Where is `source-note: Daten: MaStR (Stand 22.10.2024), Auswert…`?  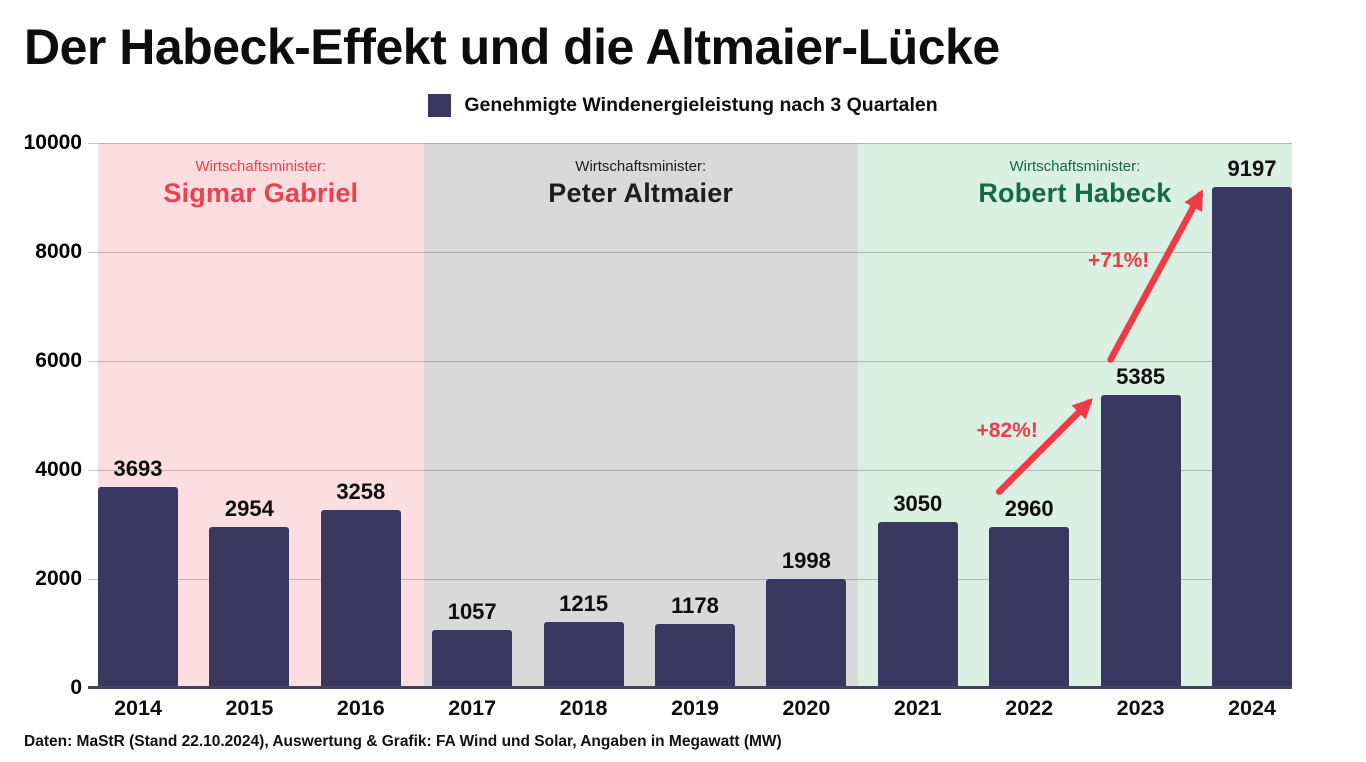 source-note: Daten: MaStR (Stand 22.10.2024), Auswert… is located at coordinates (403, 741).